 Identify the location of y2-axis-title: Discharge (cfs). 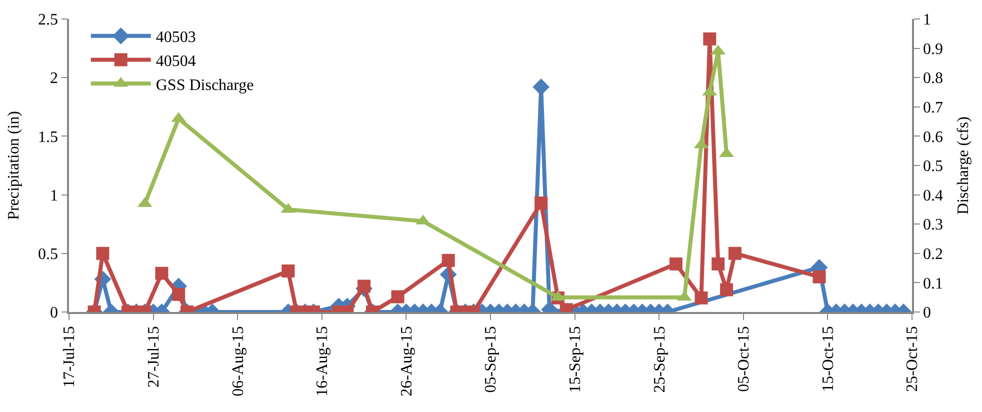
(963, 165).